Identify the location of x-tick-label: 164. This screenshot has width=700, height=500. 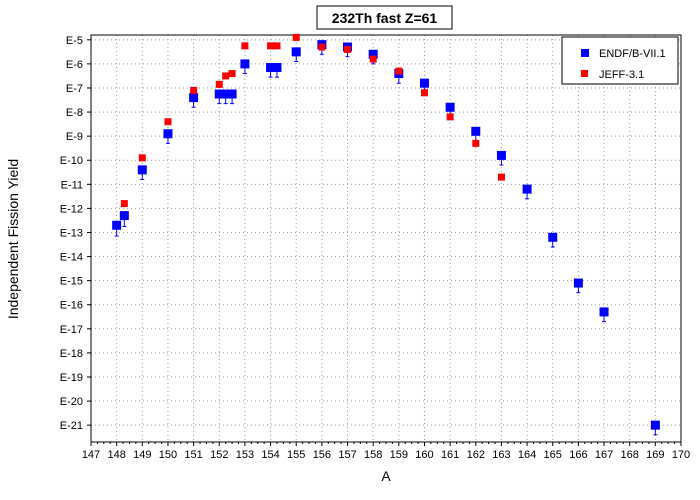
(527, 455).